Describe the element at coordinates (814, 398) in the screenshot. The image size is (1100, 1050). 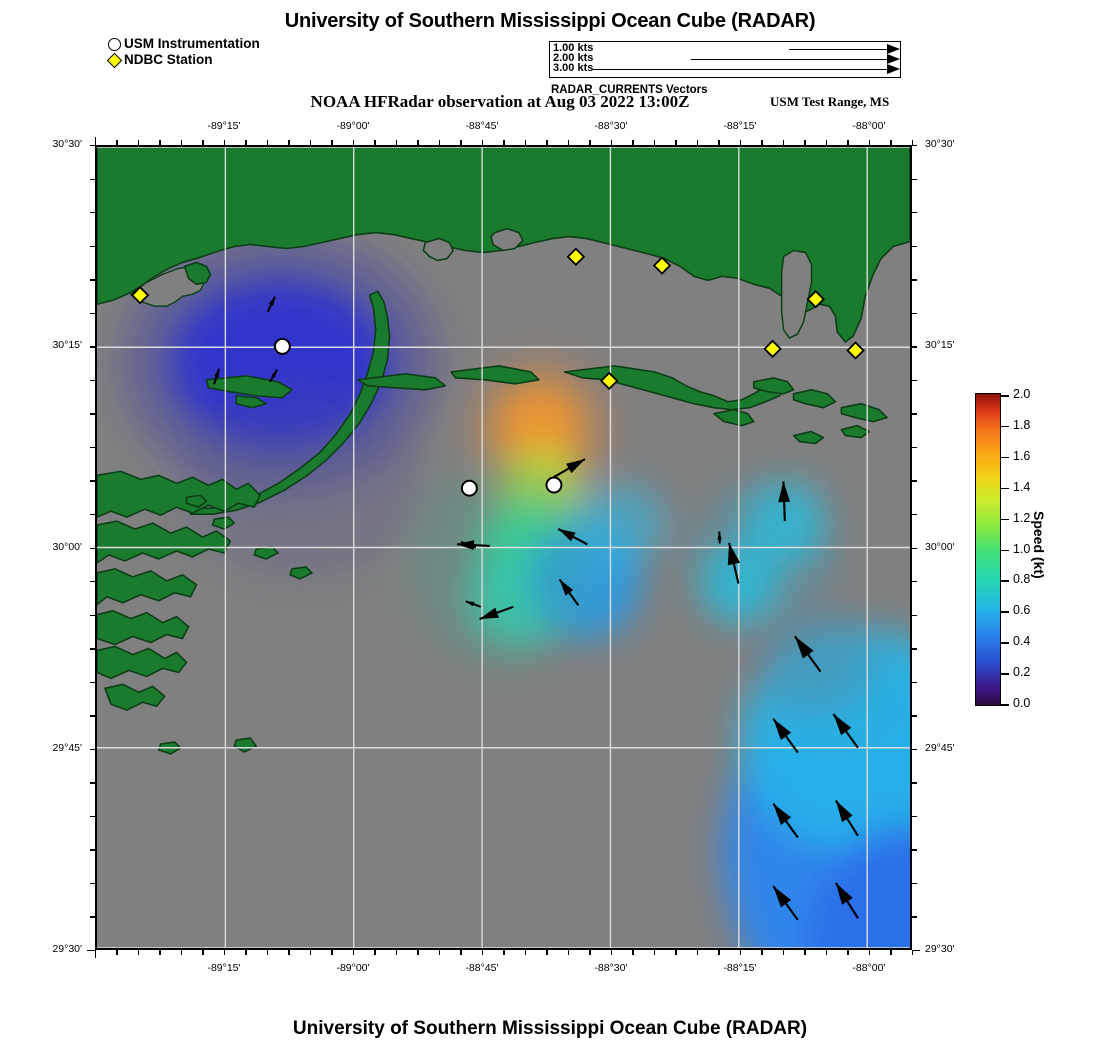
I see `east-spit` at that location.